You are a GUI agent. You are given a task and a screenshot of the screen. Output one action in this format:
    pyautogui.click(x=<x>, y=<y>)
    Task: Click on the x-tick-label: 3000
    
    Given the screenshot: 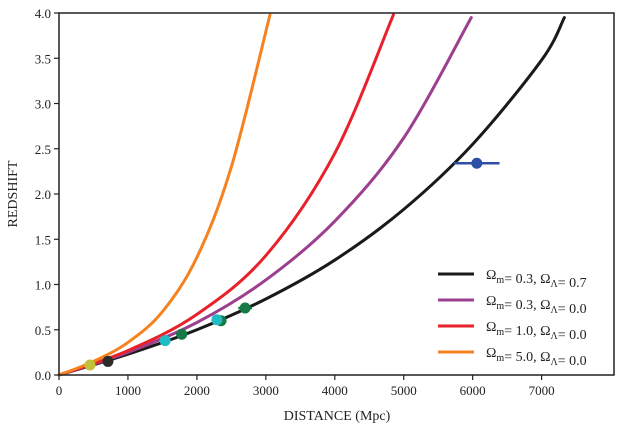 What is the action you would take?
    pyautogui.click(x=266, y=390)
    